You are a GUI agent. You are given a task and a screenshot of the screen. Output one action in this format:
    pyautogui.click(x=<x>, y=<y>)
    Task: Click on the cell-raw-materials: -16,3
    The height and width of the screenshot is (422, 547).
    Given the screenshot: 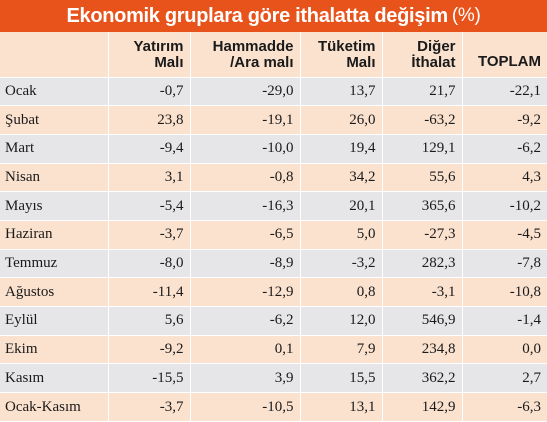 What is the action you would take?
    pyautogui.click(x=245, y=206)
    